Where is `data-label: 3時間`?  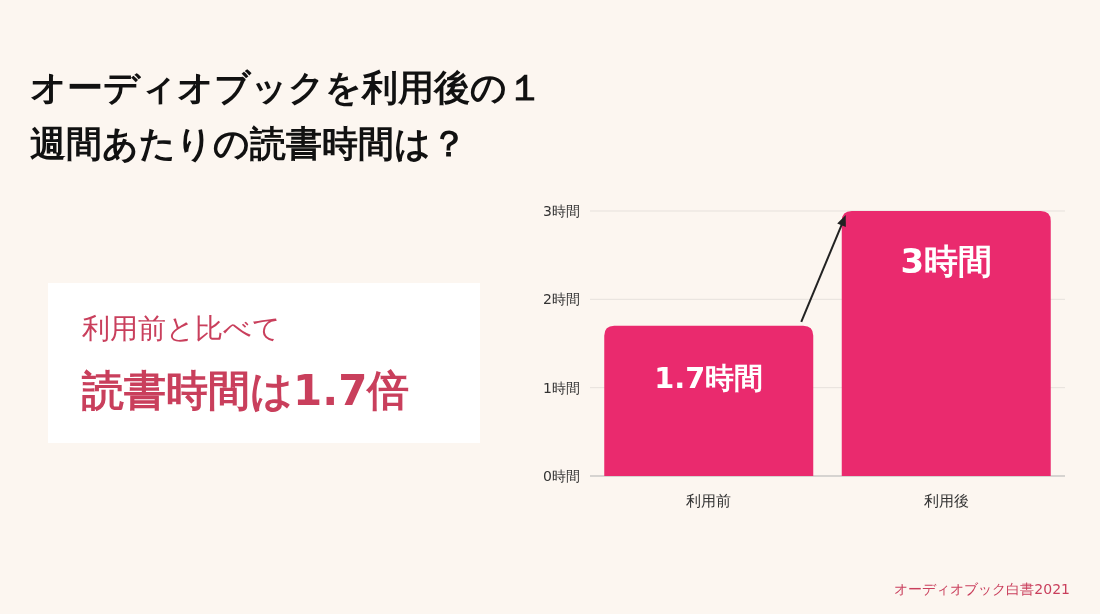
data-label: 3時間 is located at coordinates (946, 261).